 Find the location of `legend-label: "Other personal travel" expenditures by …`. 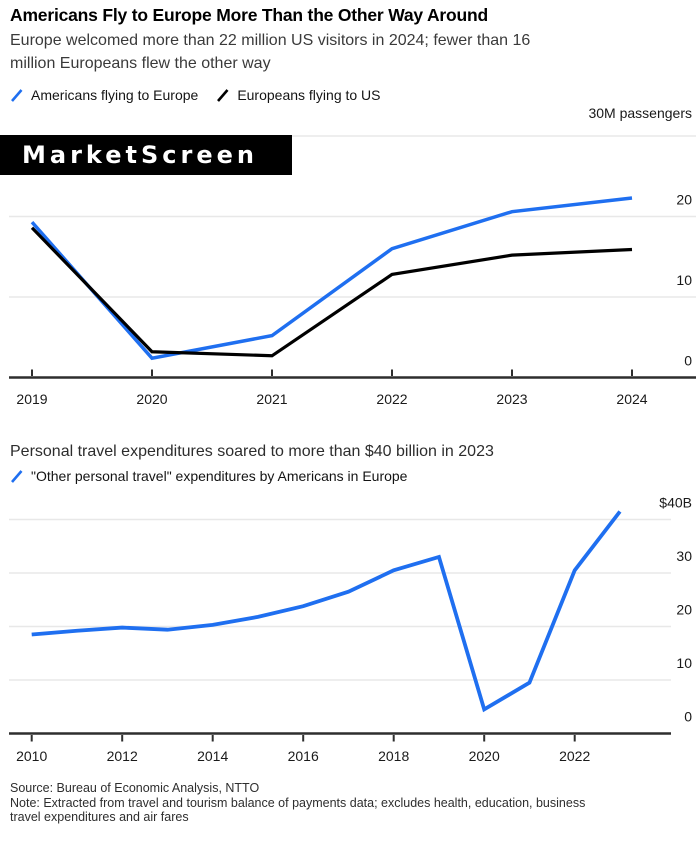

legend-label: "Other personal travel" expenditures by … is located at coordinates (219, 476).